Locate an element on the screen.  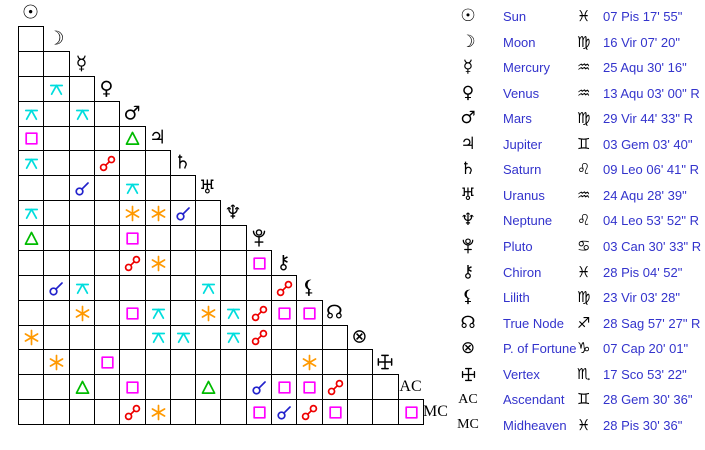
legend-position: 28 Gem 30' 36" is located at coordinates (648, 400).